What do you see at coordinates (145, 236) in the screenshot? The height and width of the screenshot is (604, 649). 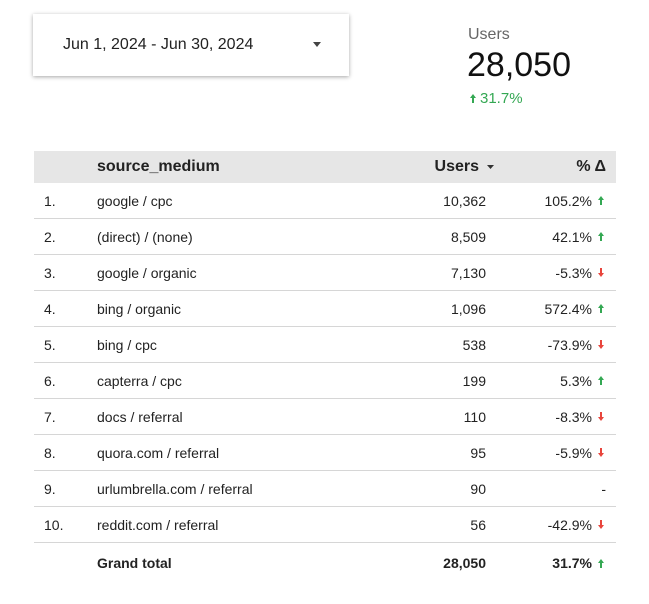 I see `source-medium: (direct) / (none)` at bounding box center [145, 236].